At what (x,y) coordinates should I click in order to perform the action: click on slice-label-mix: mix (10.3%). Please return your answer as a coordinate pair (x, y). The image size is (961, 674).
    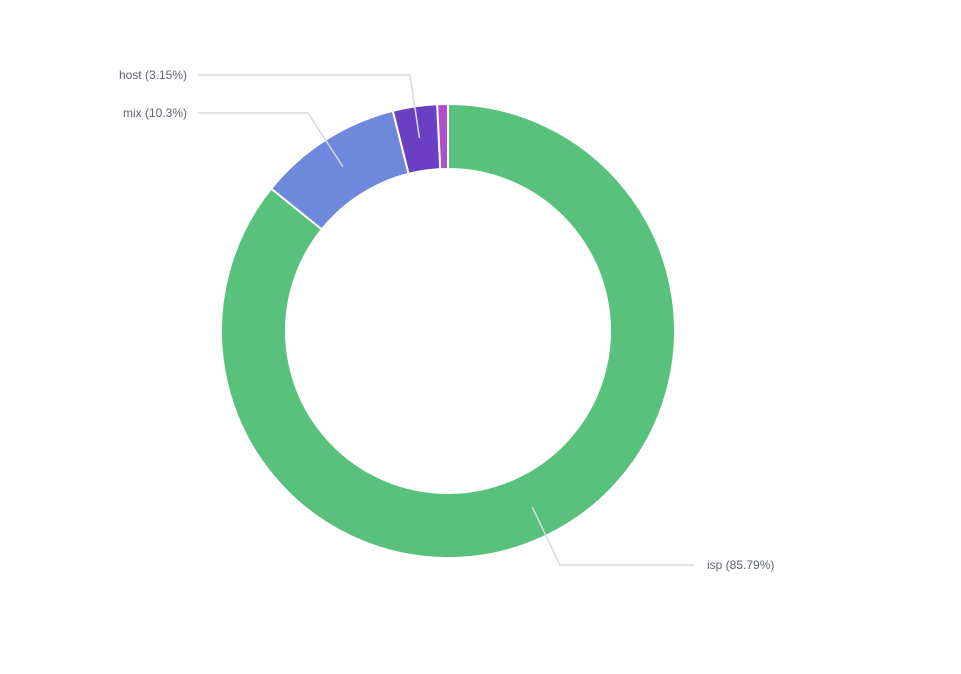
    Looking at the image, I should click on (155, 113).